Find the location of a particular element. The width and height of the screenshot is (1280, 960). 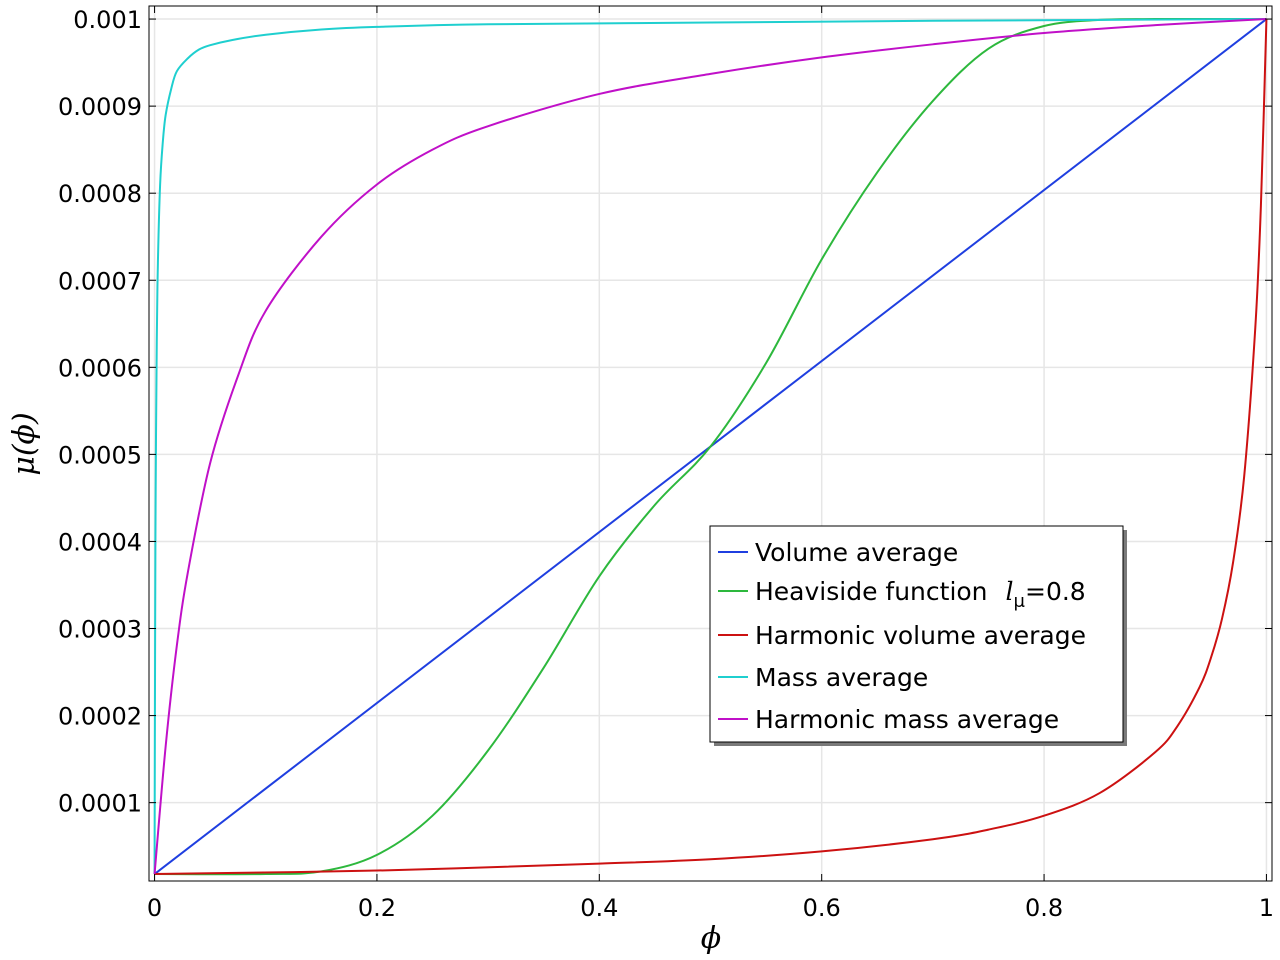

legend-label-mass-average: Mass average is located at coordinates (841, 677).